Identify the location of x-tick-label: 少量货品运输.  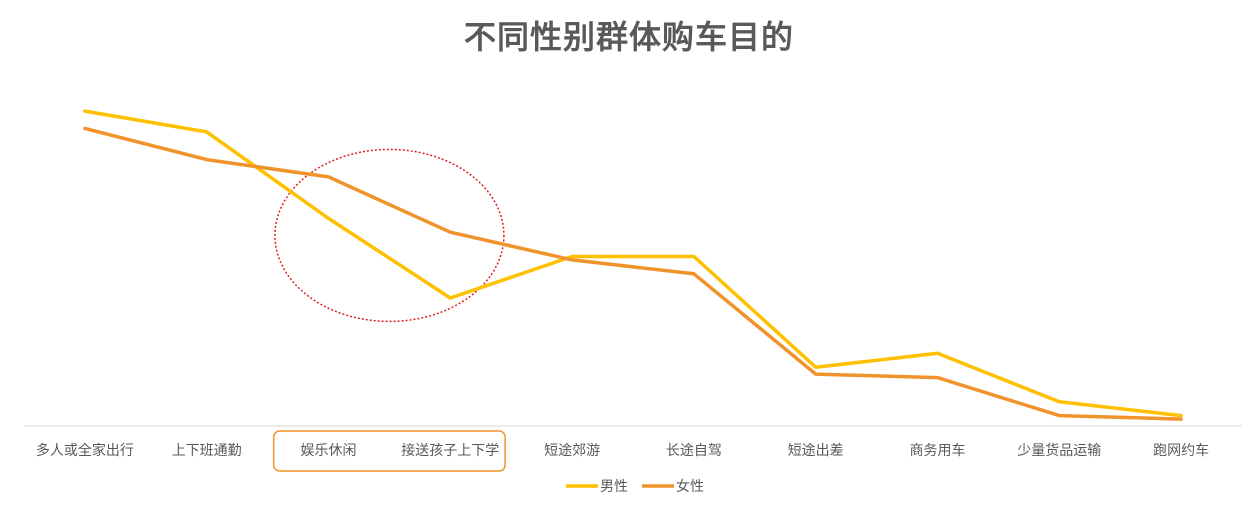
(1059, 450).